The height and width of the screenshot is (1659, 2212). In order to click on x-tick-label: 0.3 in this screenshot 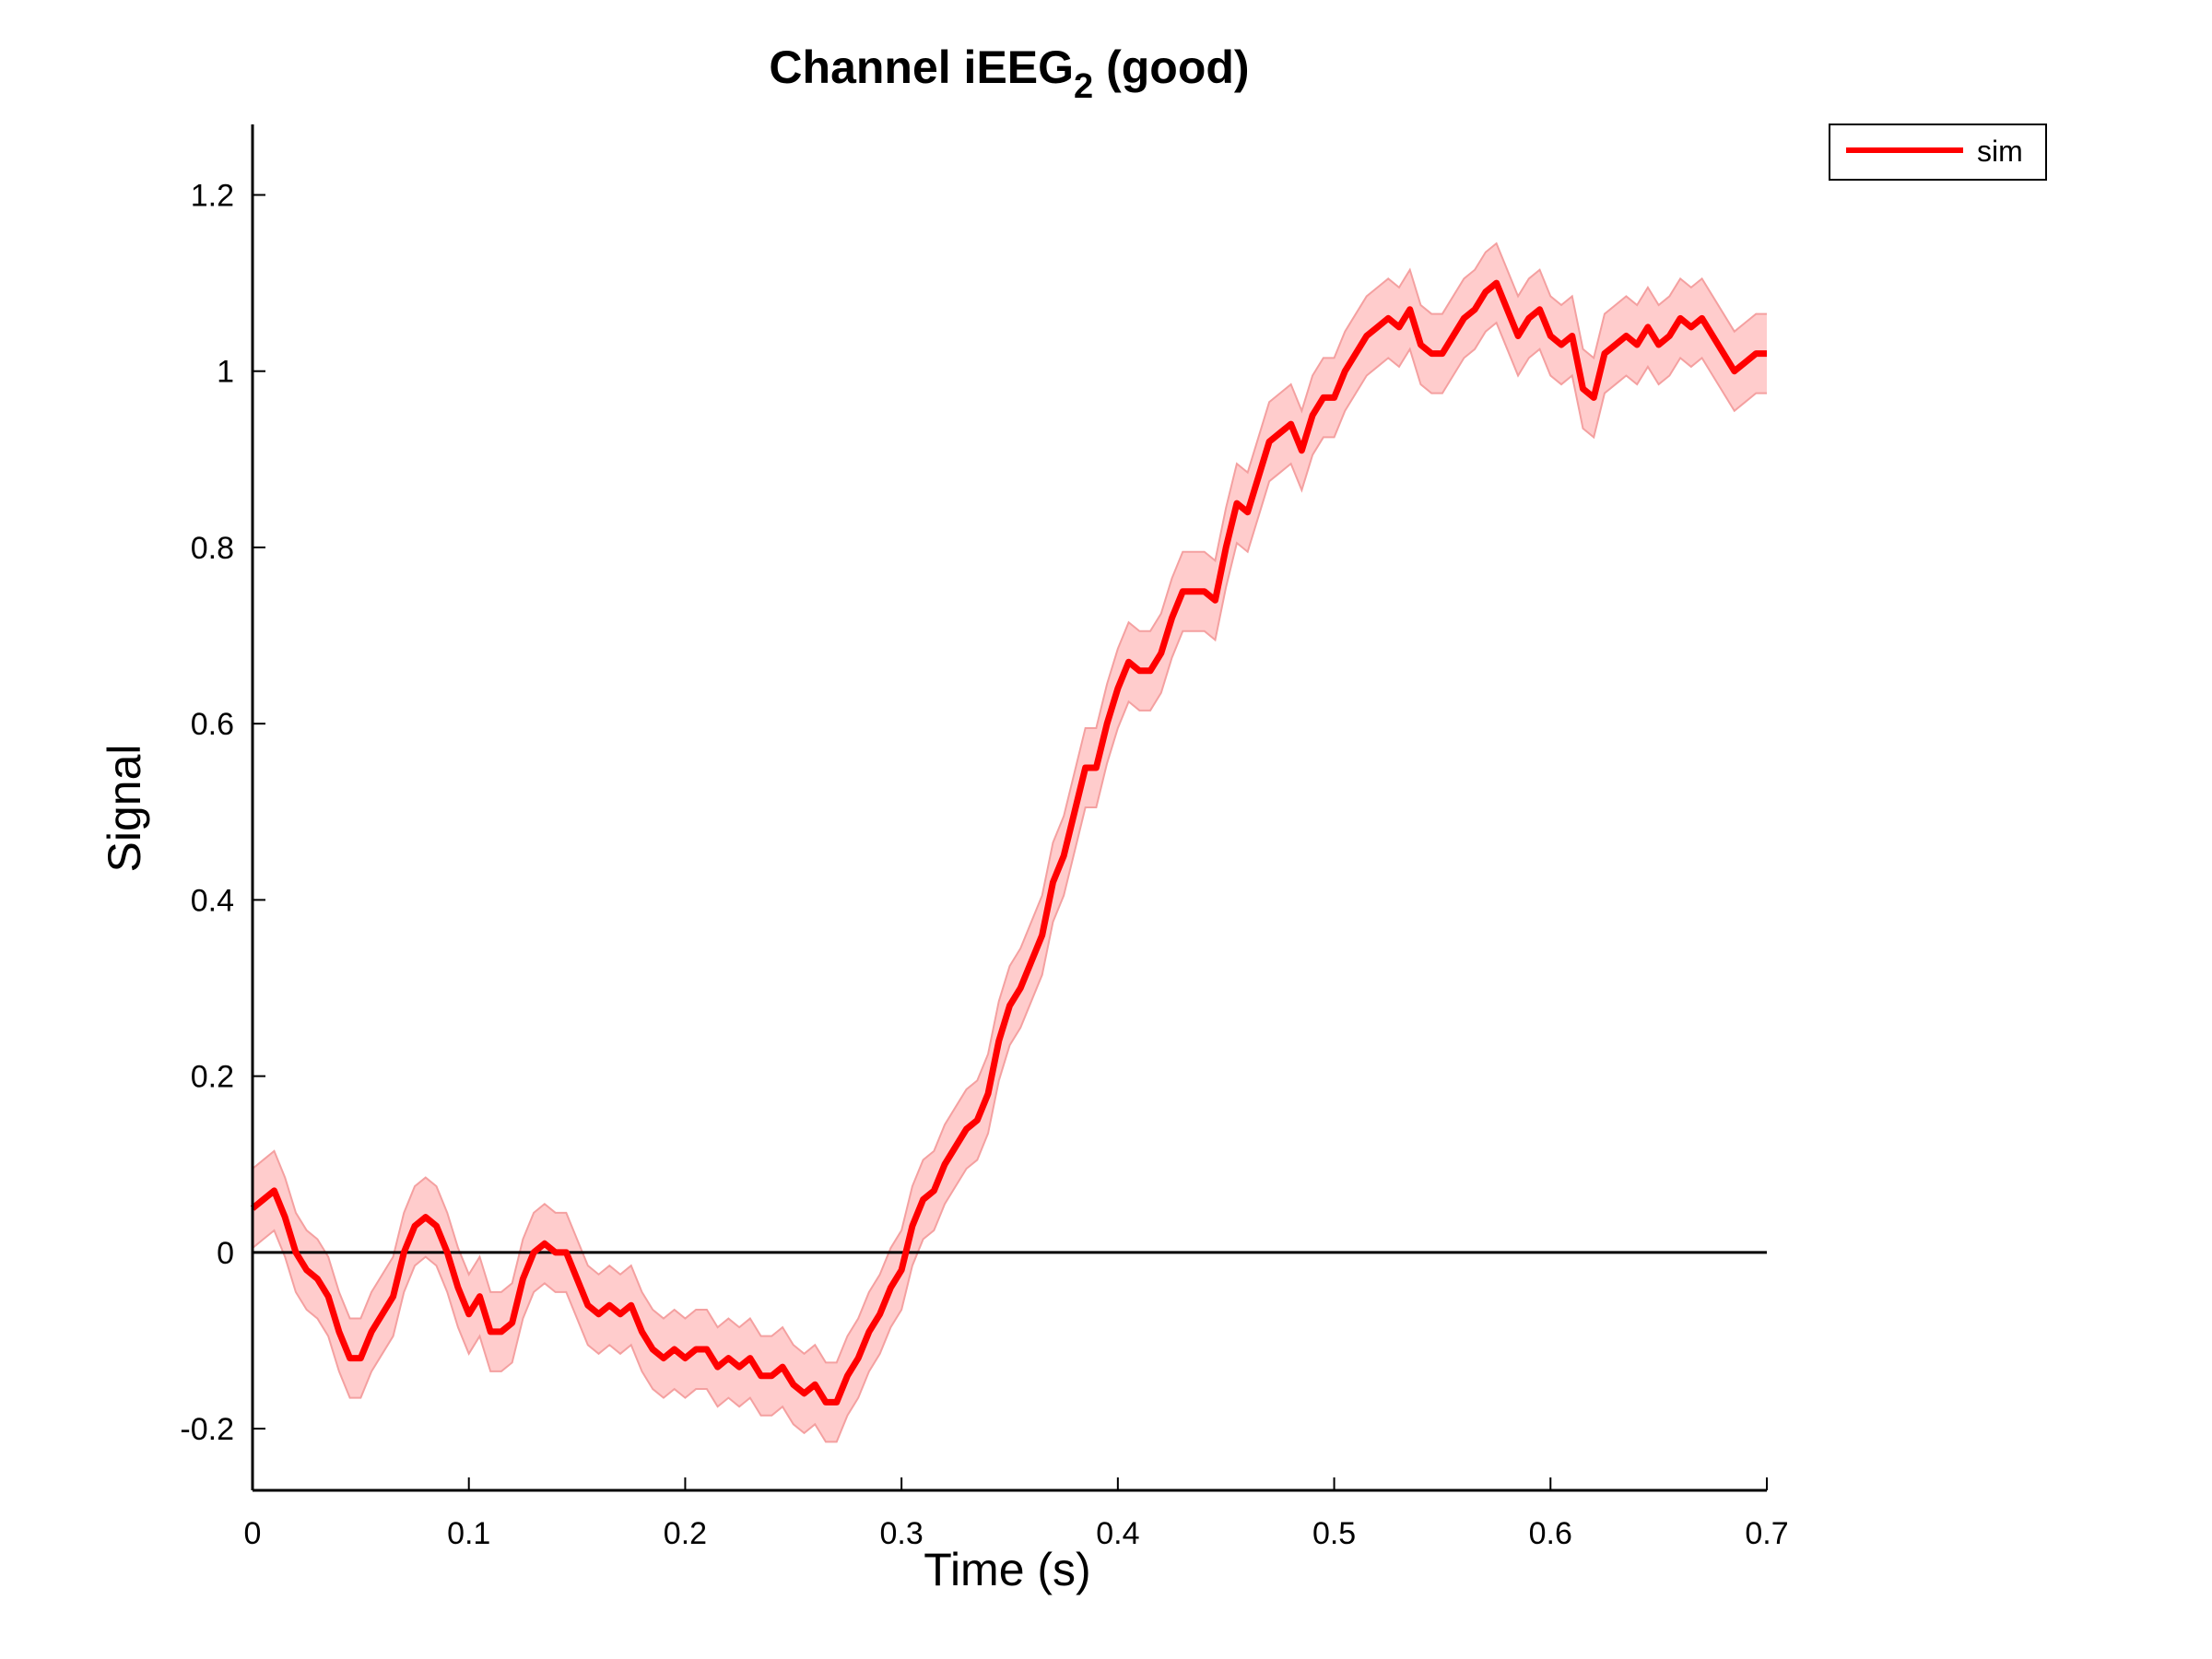, I will do `click(902, 1533)`.